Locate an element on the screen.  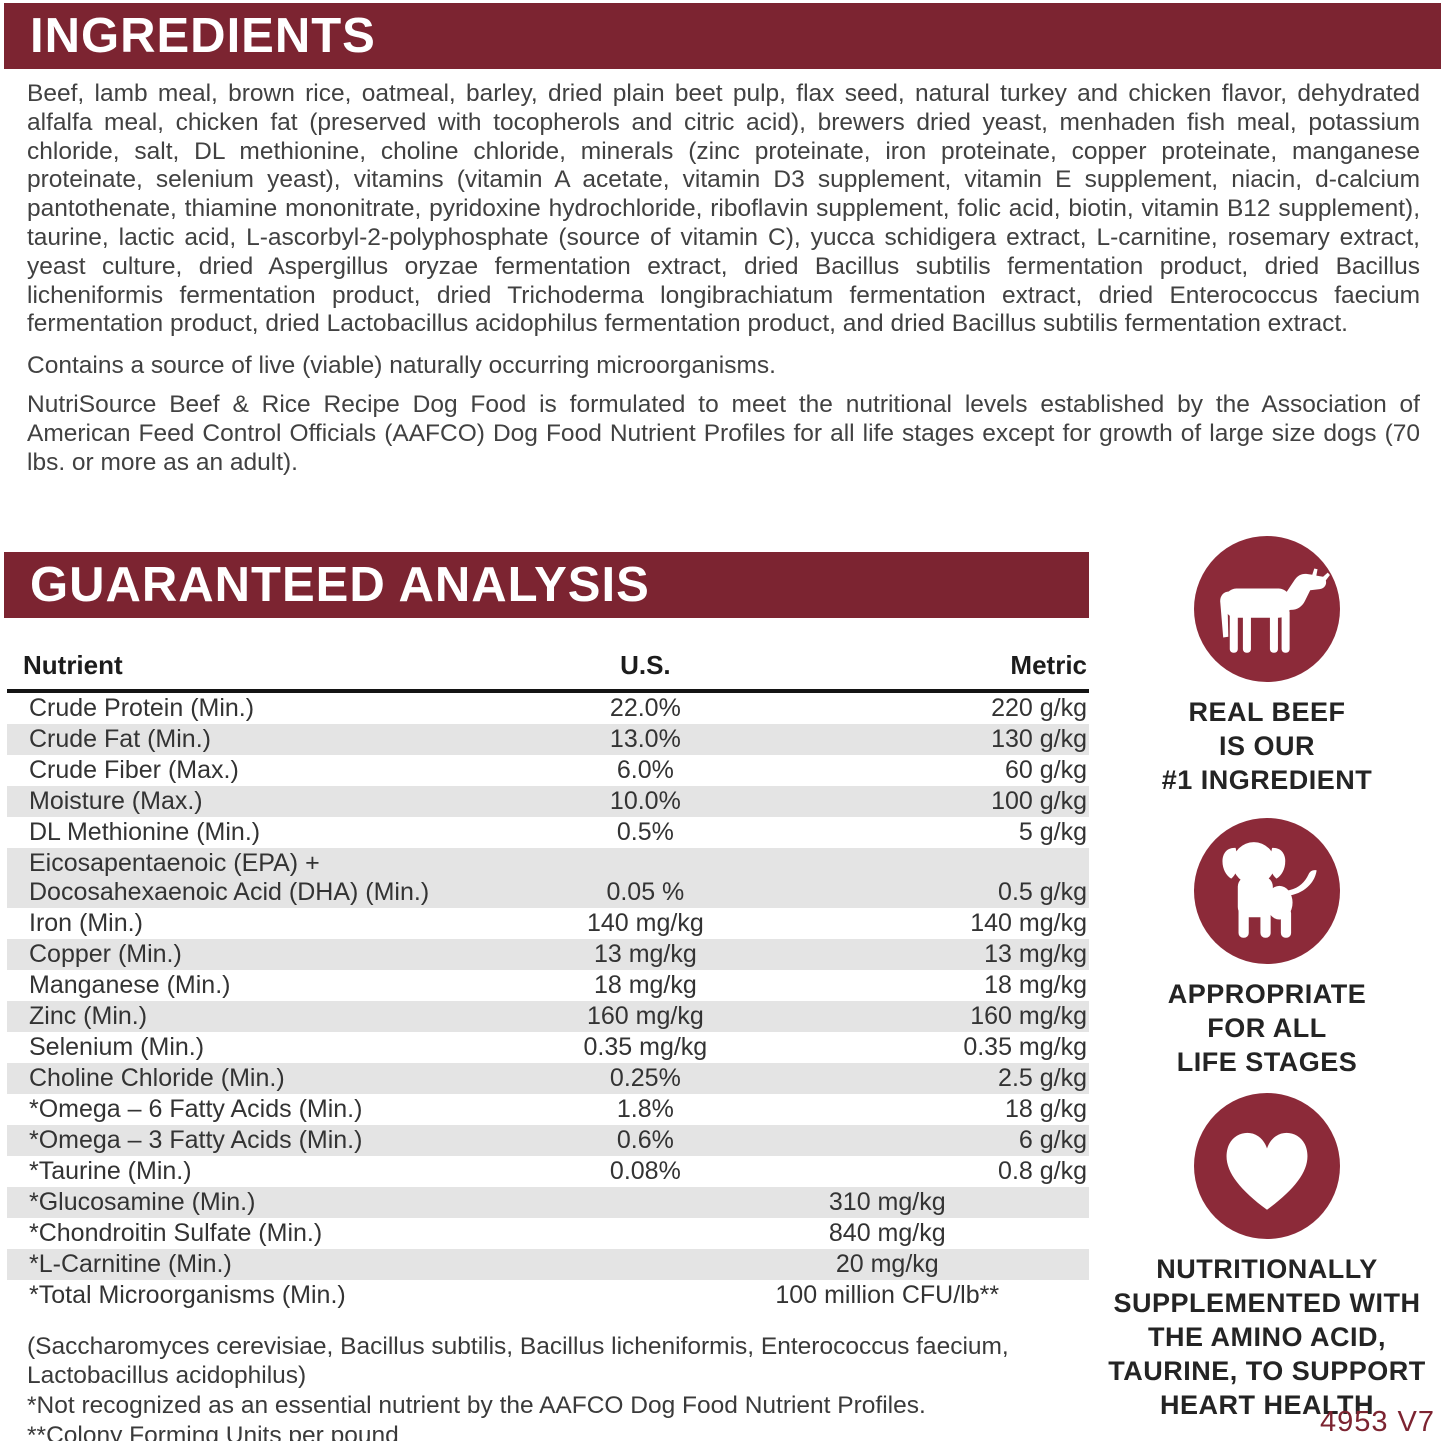
us-value-cell: 1.8% is located at coordinates (645, 1109).